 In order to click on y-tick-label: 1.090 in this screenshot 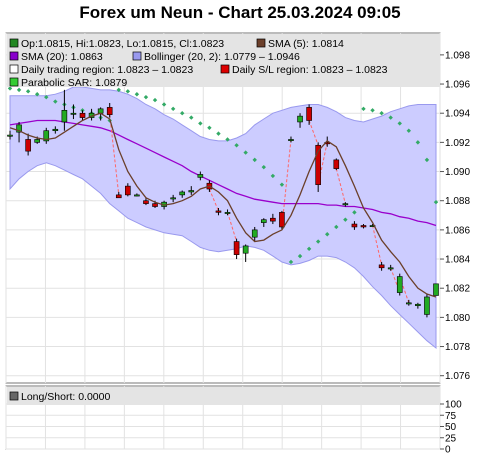, I will do `click(457, 172)`.